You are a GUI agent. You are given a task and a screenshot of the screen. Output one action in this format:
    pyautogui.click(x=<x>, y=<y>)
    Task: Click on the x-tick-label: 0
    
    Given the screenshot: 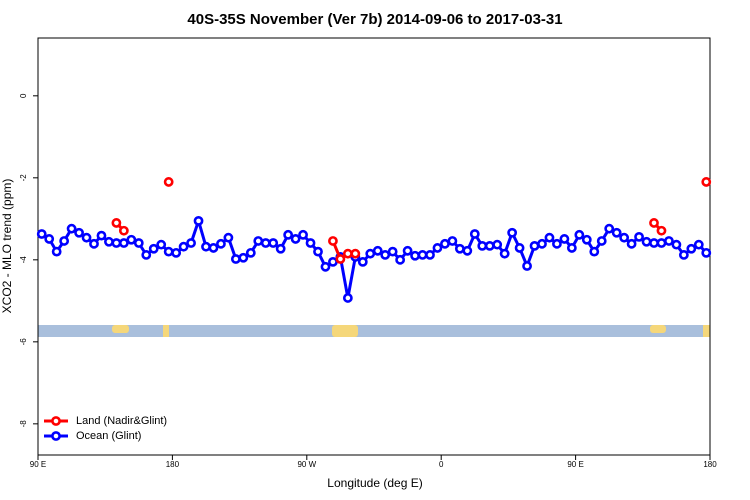 What is the action you would take?
    pyautogui.click(x=441, y=464)
    